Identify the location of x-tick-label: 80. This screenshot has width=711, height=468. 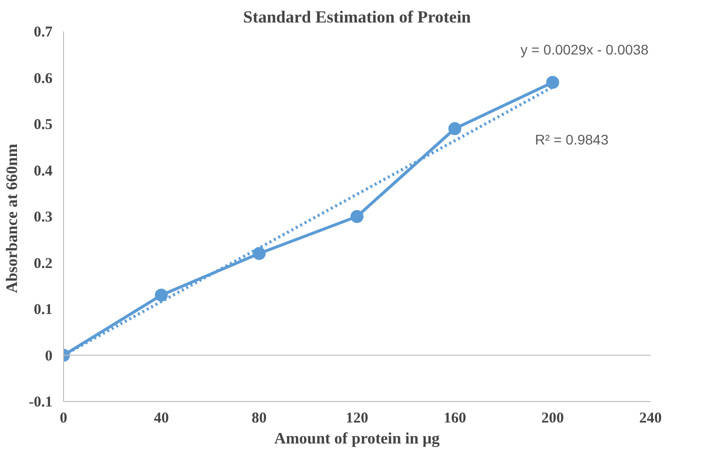
(259, 418).